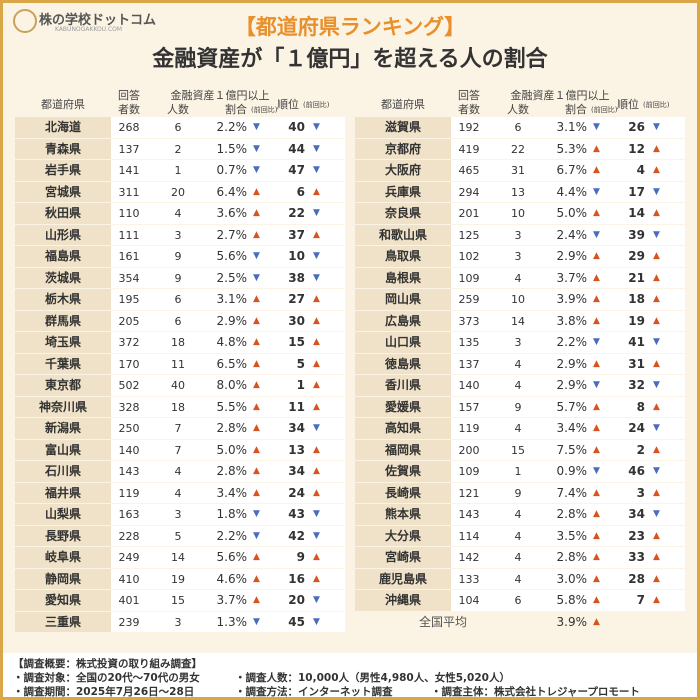 This screenshot has width=700, height=700. What do you see at coordinates (63, 621) in the screenshot?
I see `prefecture: 三重県` at bounding box center [63, 621].